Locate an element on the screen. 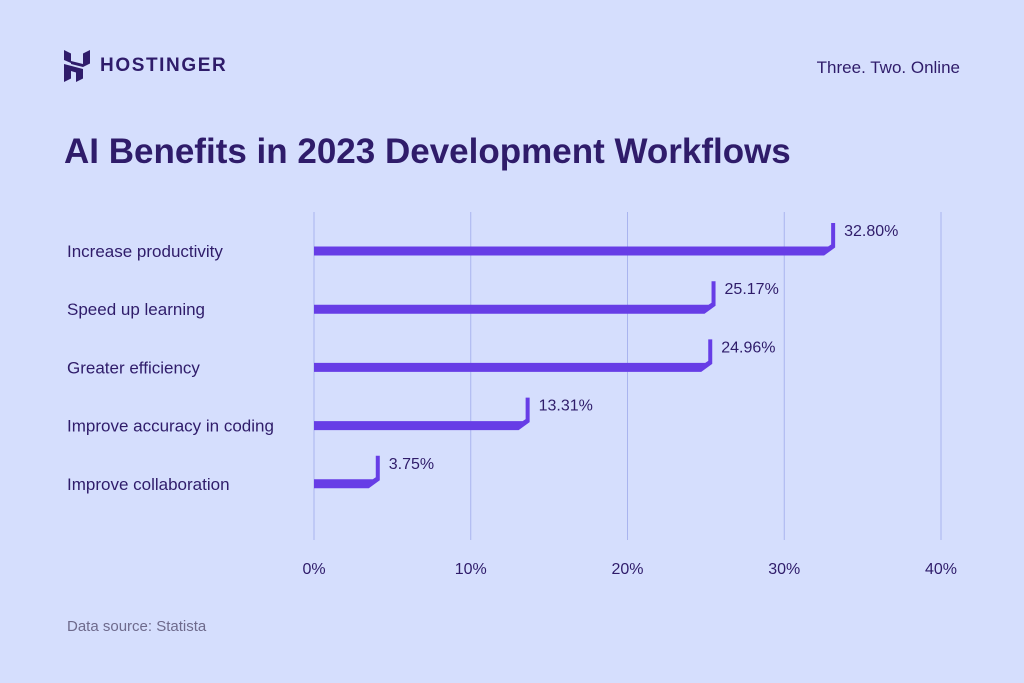  tagline: Three. Two. Online is located at coordinates (888, 67).